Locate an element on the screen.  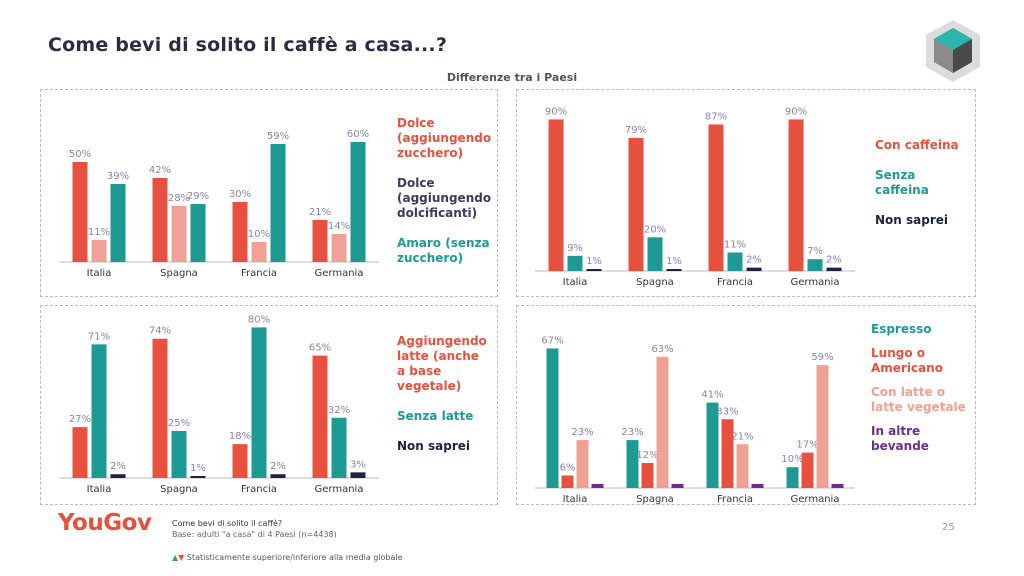
data-label: 12% is located at coordinates (647, 455).